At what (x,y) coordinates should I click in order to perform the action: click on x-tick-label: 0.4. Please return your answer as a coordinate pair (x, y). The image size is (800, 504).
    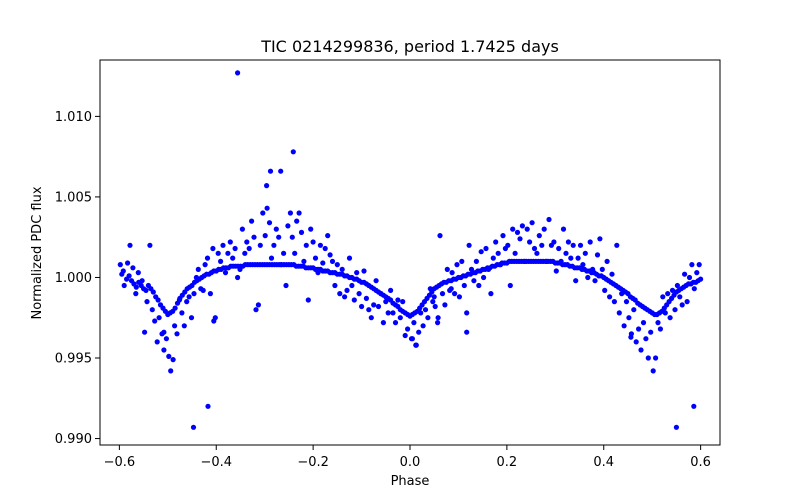
    Looking at the image, I should click on (603, 462).